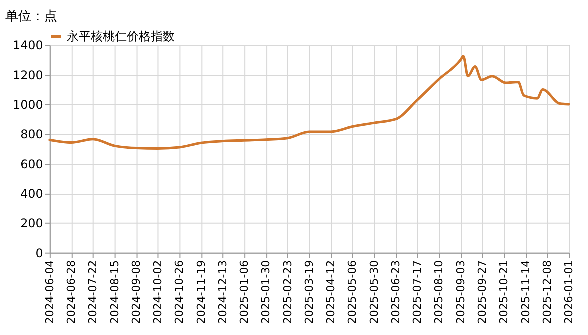 This screenshot has width=588, height=335. Describe the element at coordinates (439, 292) in the screenshot. I see `x-tick-label: 2025-08-10` at that location.